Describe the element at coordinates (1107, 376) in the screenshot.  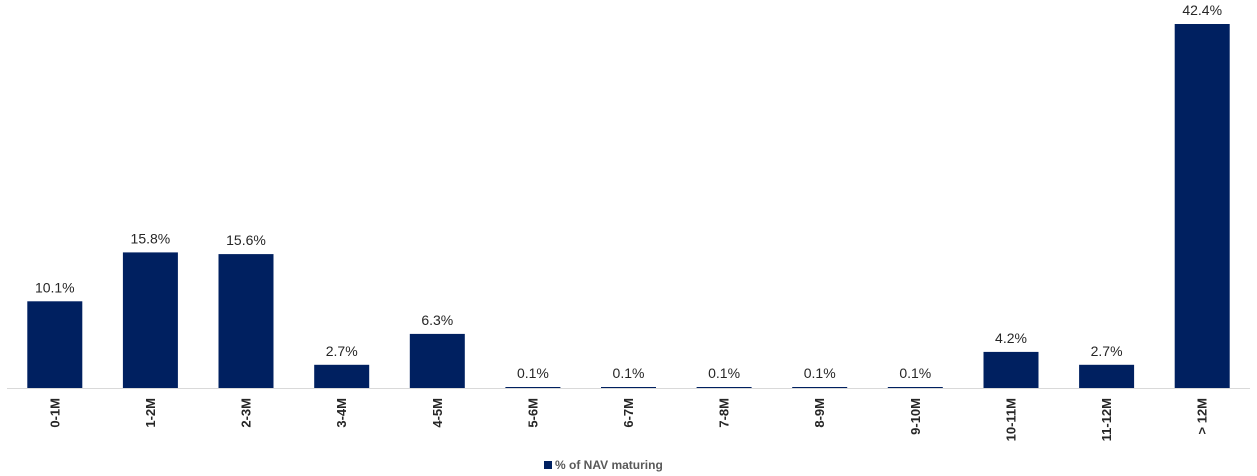
I see `bar-11-12m` at that location.